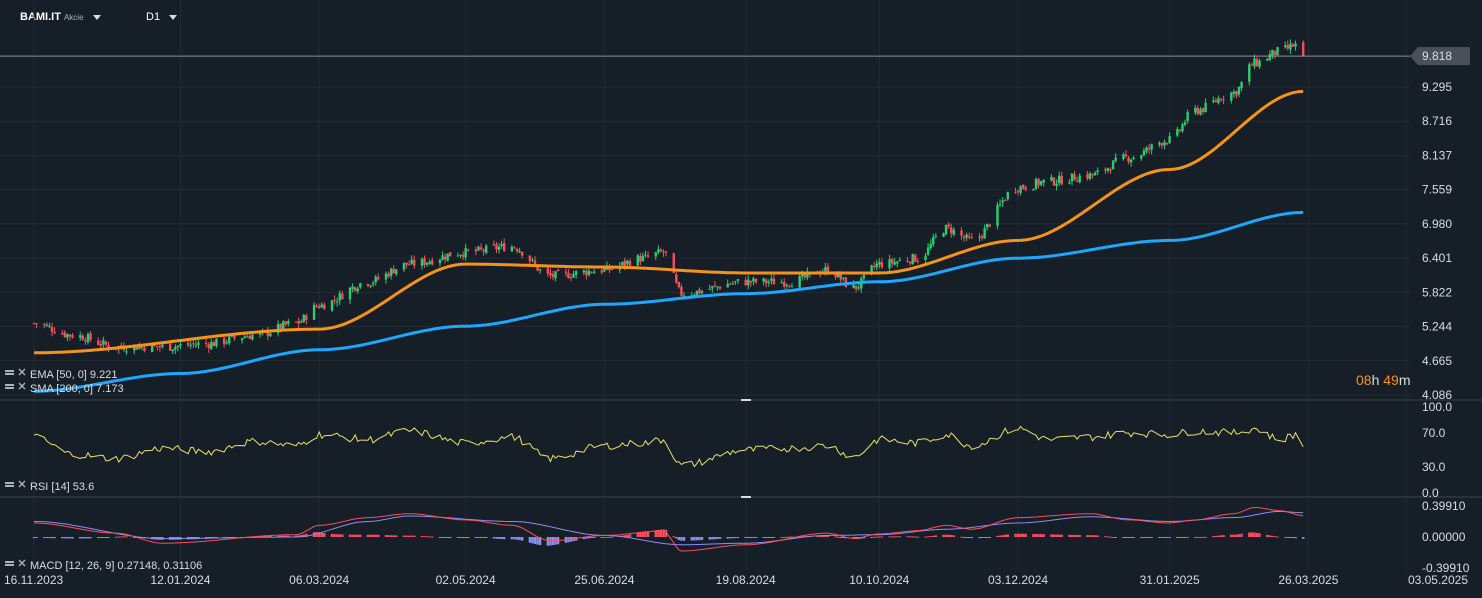 This screenshot has width=1482, height=598. What do you see at coordinates (1437, 190) in the screenshot?
I see `price-axis-label: 7.559` at bounding box center [1437, 190].